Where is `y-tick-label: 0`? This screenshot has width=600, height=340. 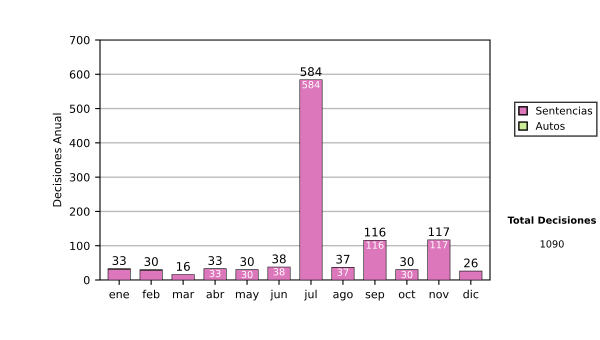 y-tick-label: 0 is located at coordinates (87, 280).